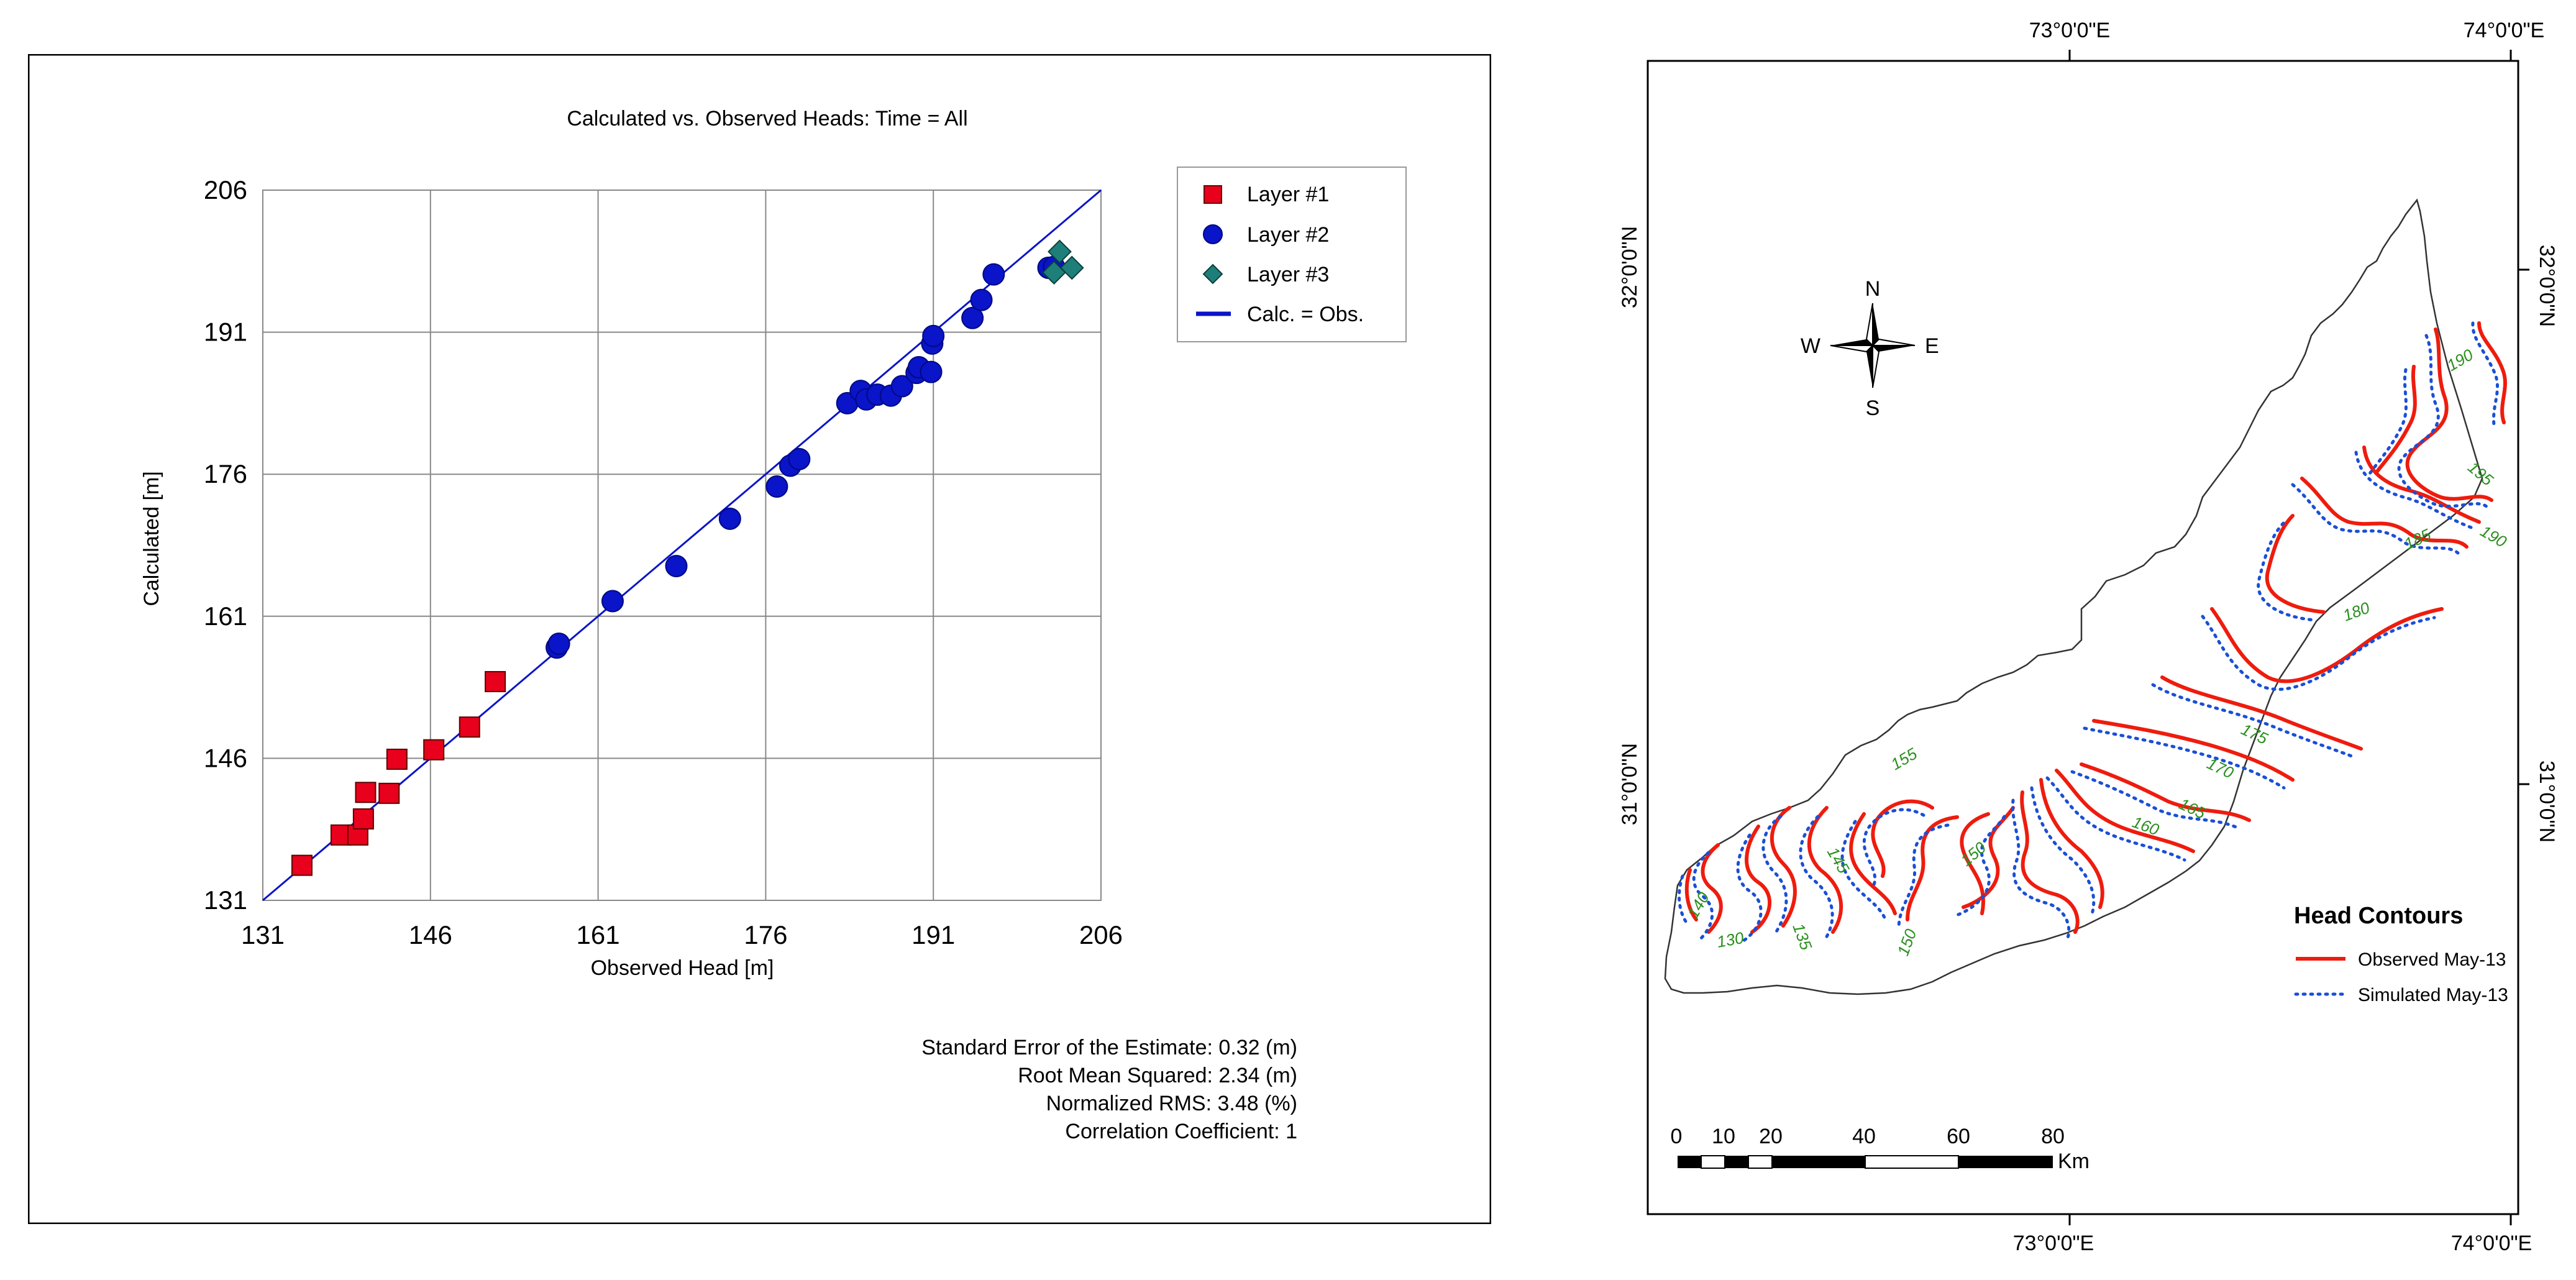  Describe the element at coordinates (2547, 802) in the screenshot. I see `lat-label-right-31: 31°0'0"N` at that location.